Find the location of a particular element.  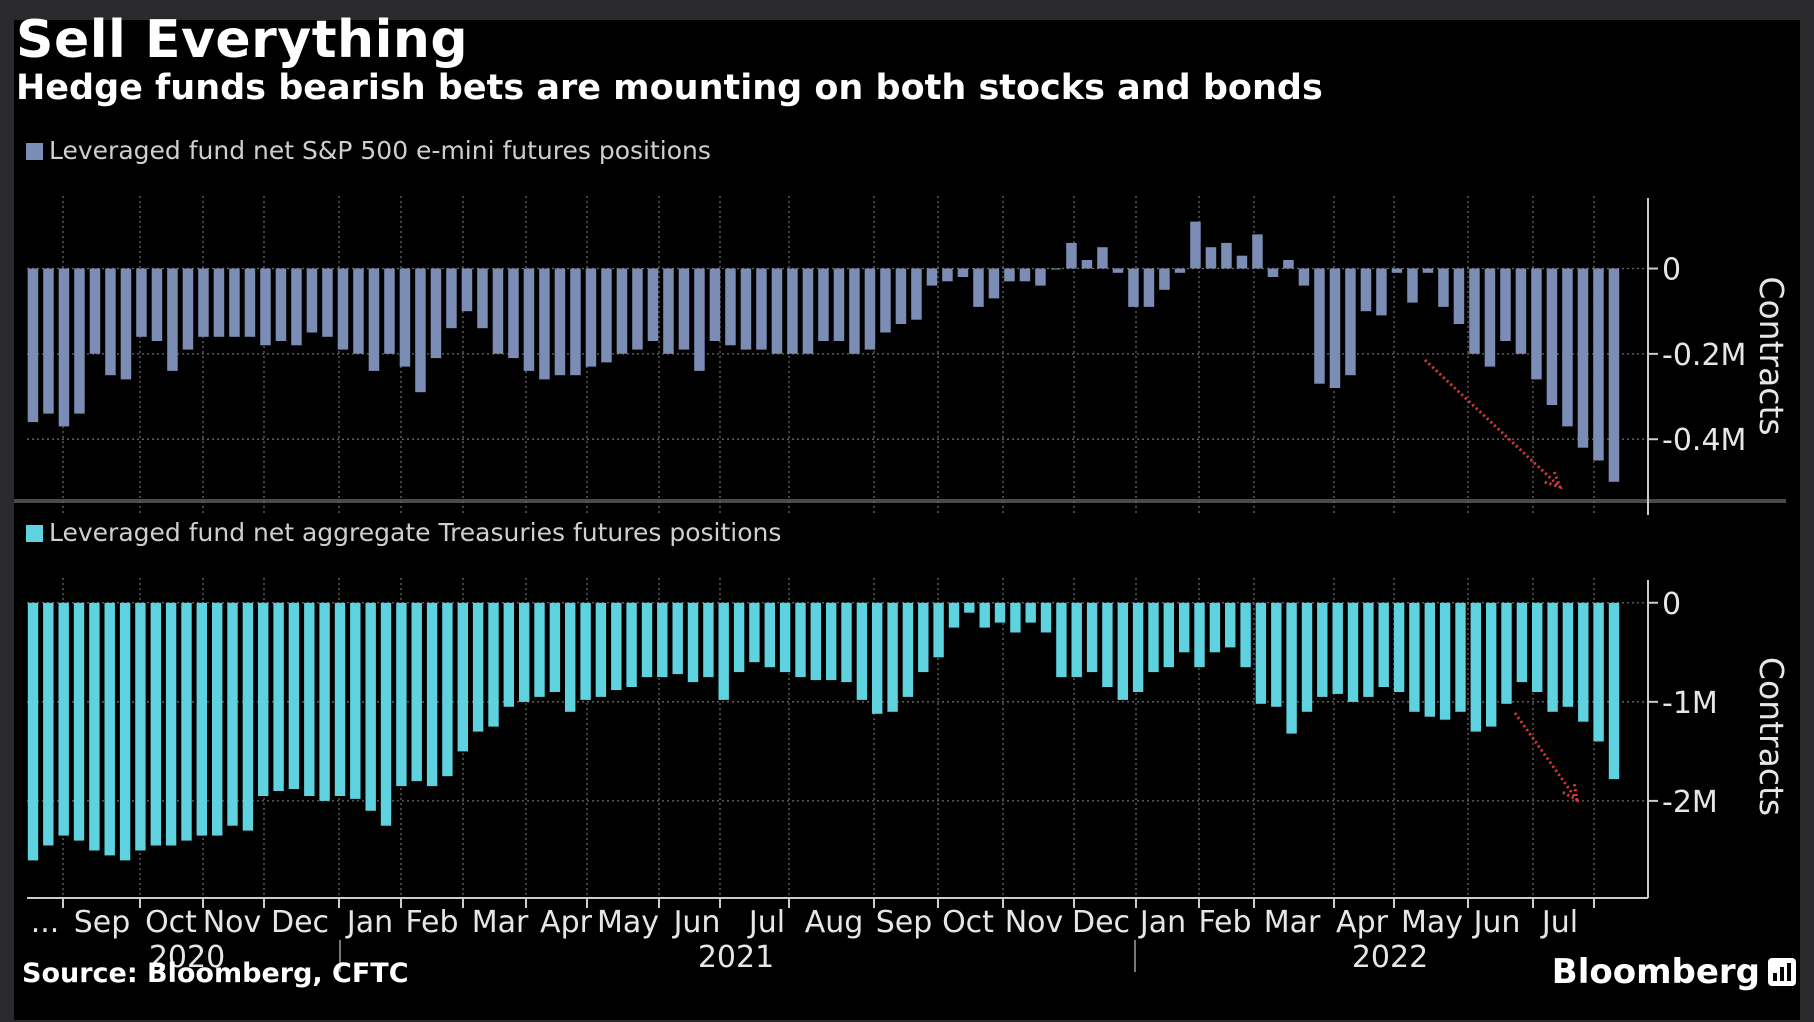

x-tick-label: Jul is located at coordinates (1559, 922).